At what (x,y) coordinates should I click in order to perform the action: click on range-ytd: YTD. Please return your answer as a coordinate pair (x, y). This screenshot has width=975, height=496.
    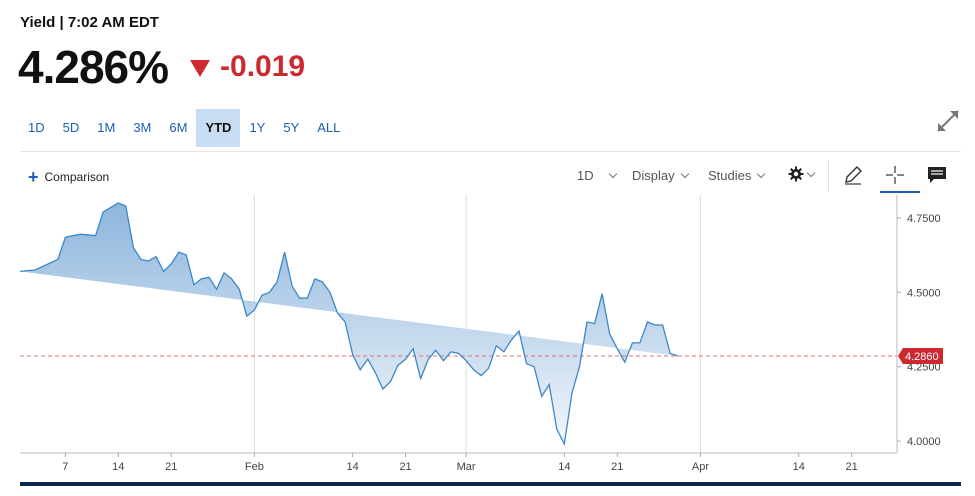
    Looking at the image, I should click on (218, 128).